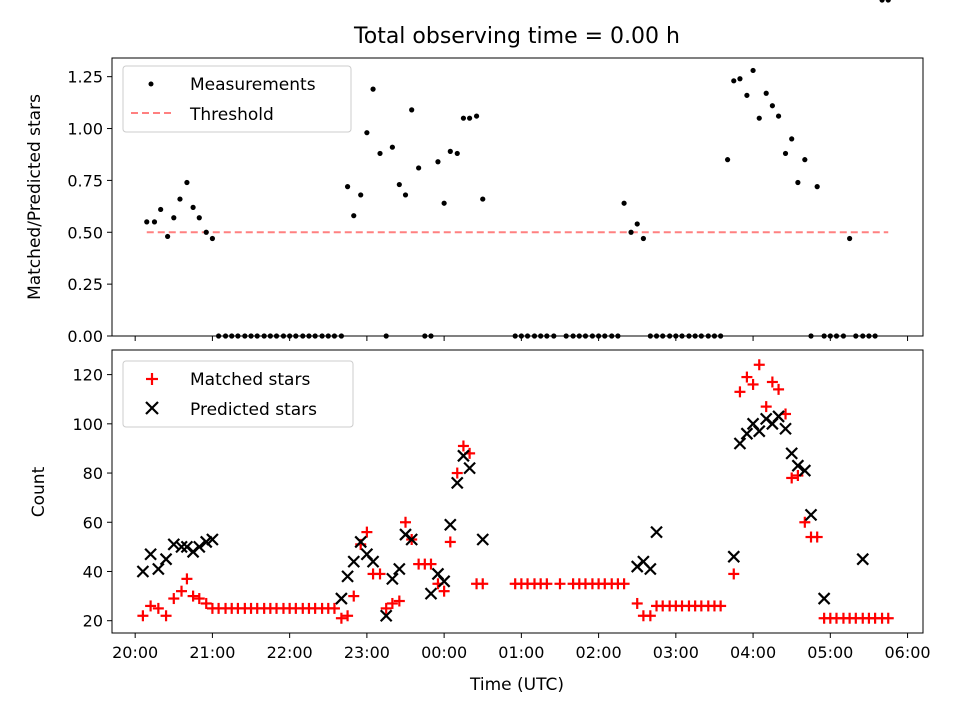  What do you see at coordinates (35, 197) in the screenshot?
I see `top-y-axis-label: Matched/Predicted stars` at bounding box center [35, 197].